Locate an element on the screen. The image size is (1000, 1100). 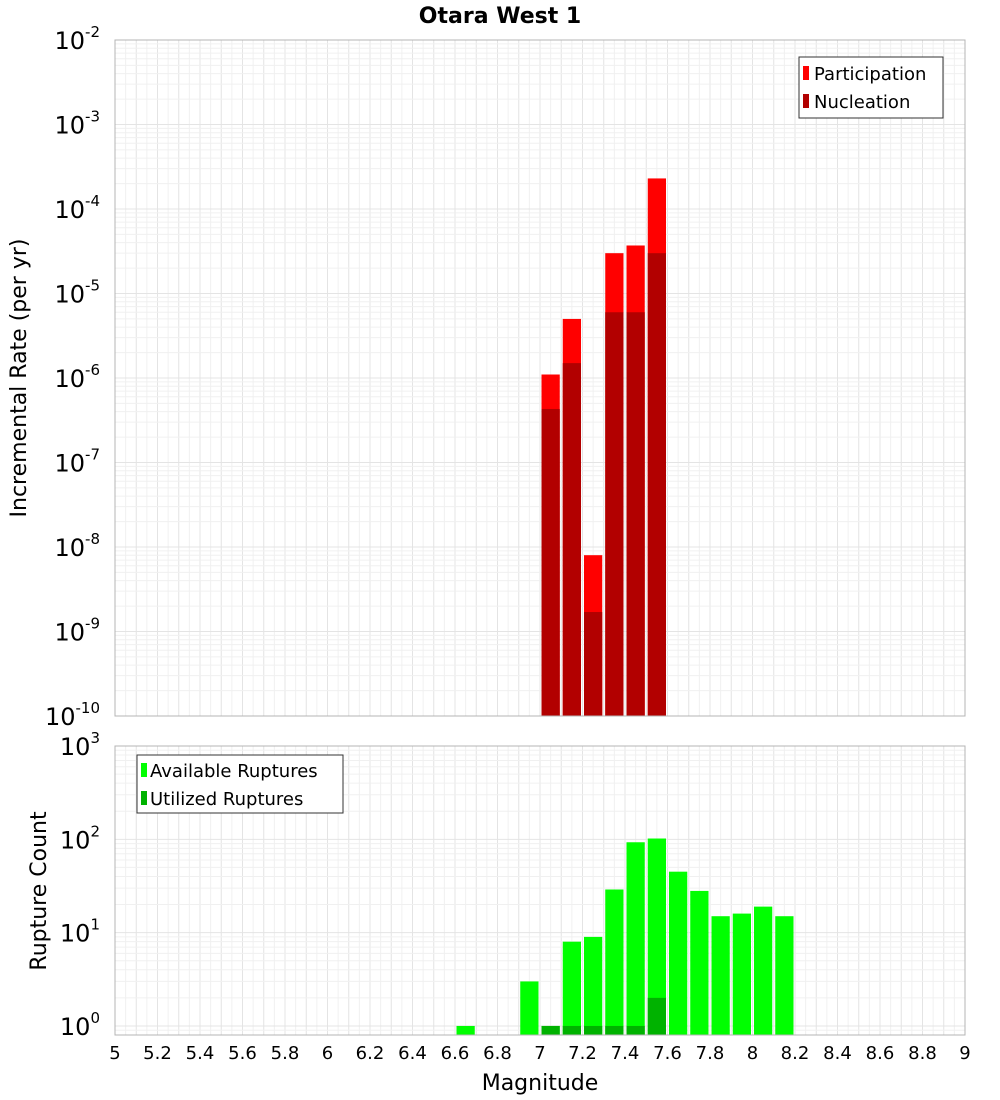
x-tick-label: 7.6 is located at coordinates (667, 1053).